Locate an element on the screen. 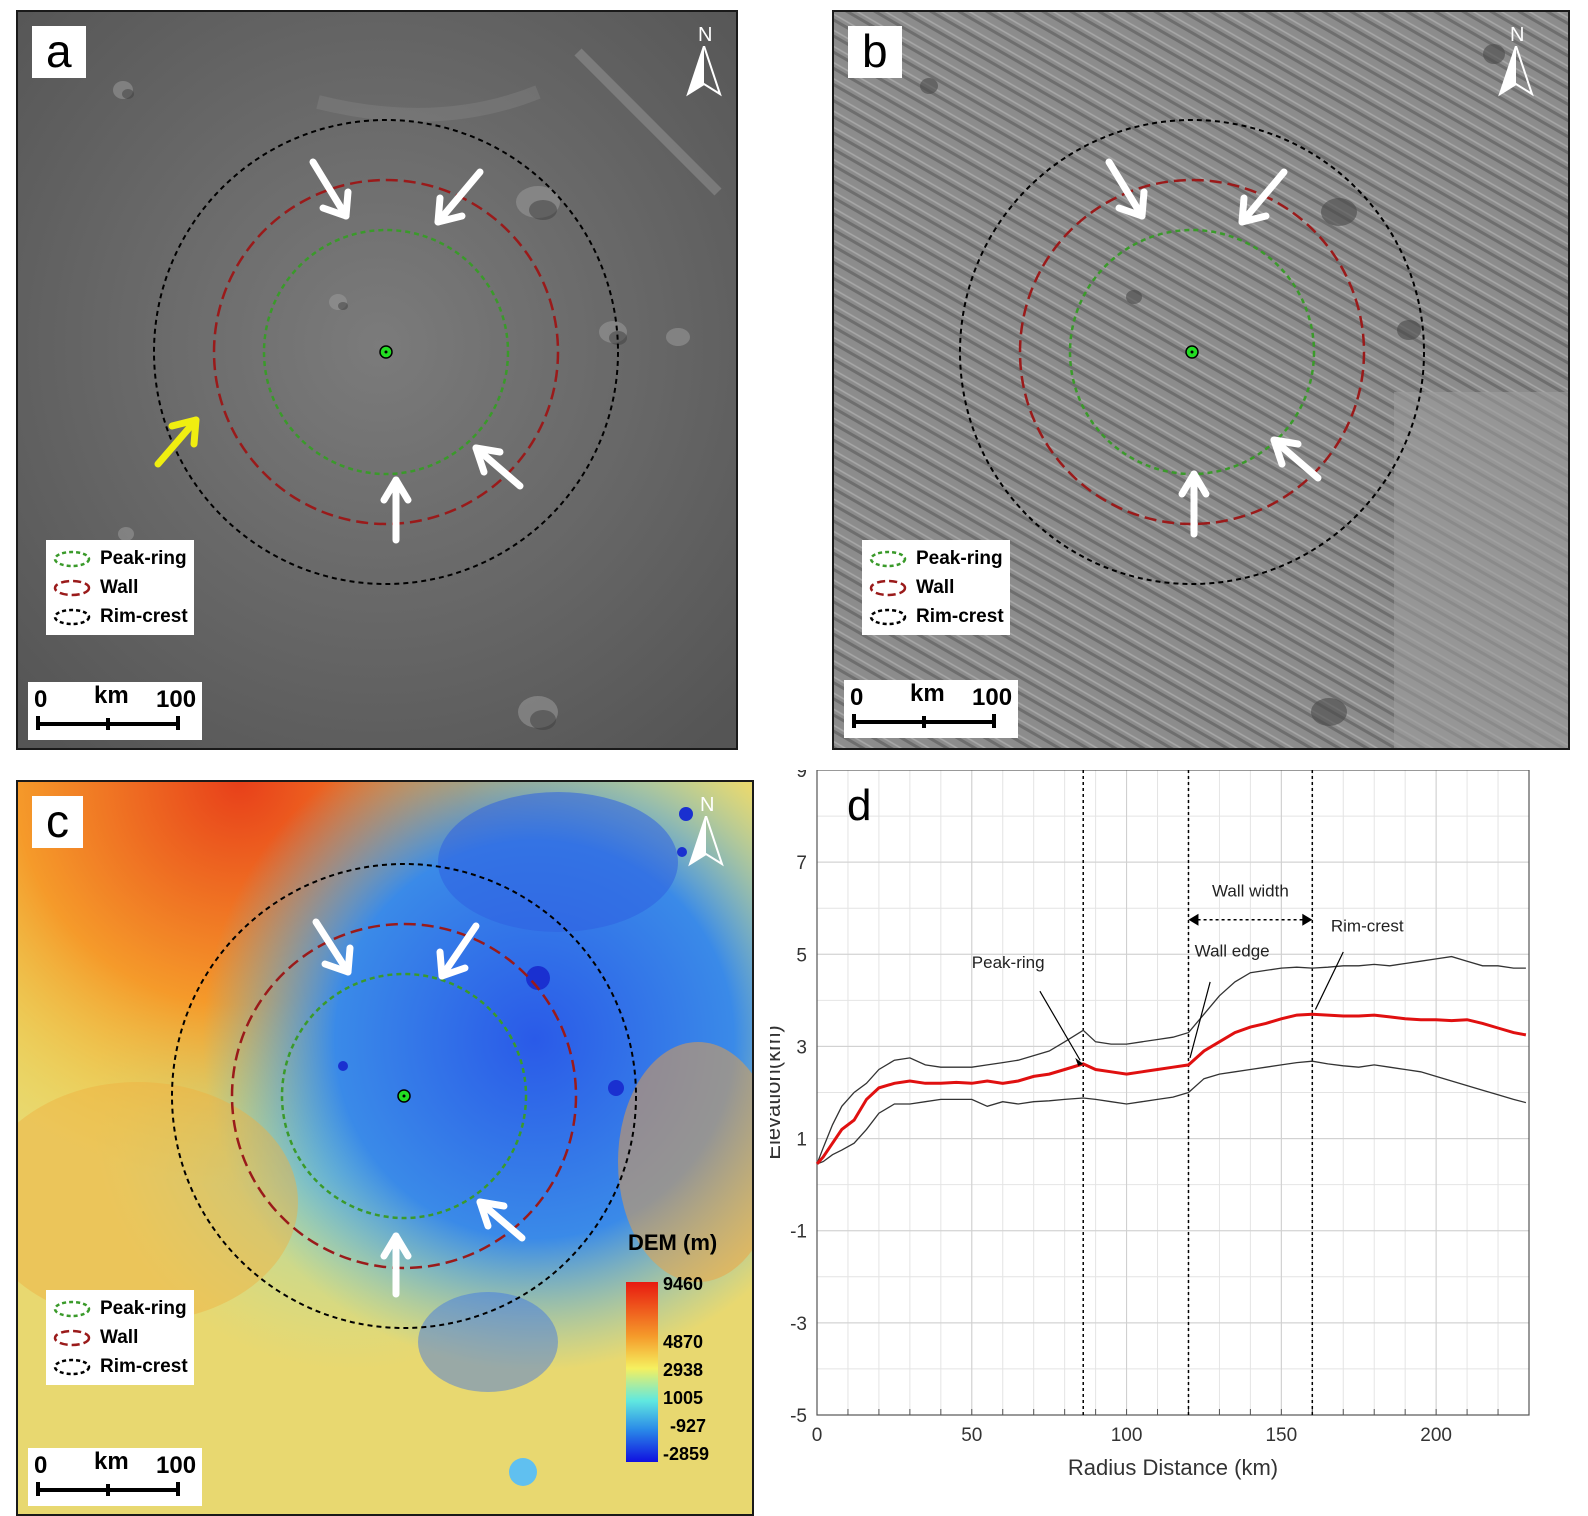  dem-tick: -2859 is located at coordinates (686, 1454).